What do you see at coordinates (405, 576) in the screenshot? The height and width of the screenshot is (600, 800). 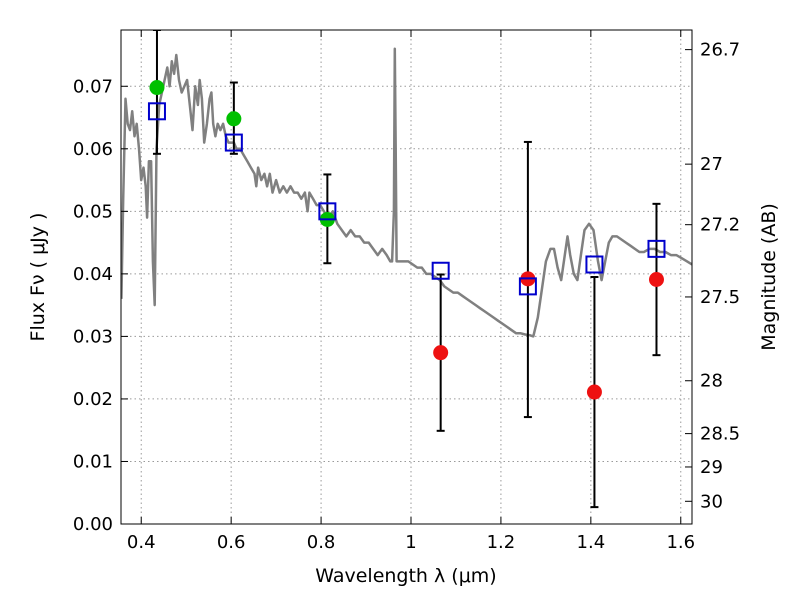 I see `x-axis-label: Wavelength λ (μm)` at bounding box center [405, 576].